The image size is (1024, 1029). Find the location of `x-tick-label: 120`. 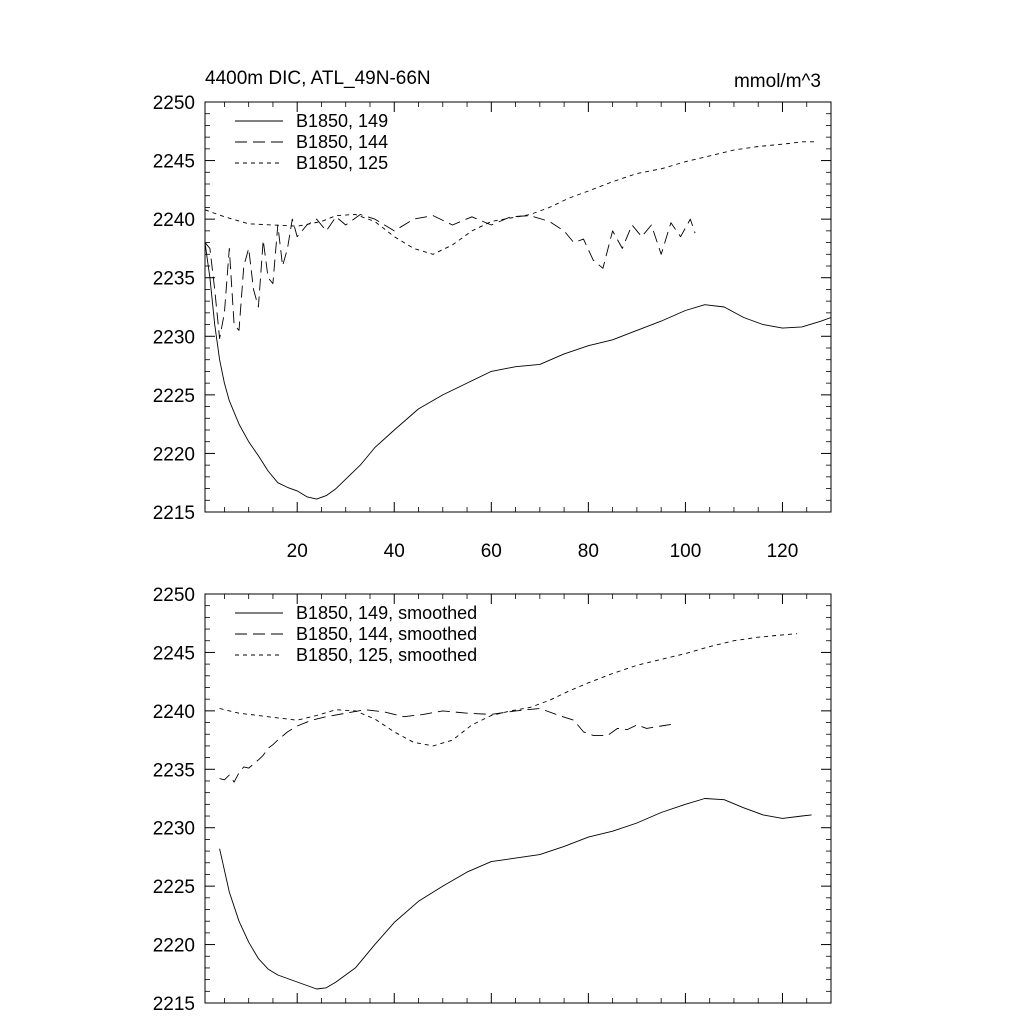

x-tick-label: 120 is located at coordinates (783, 551).